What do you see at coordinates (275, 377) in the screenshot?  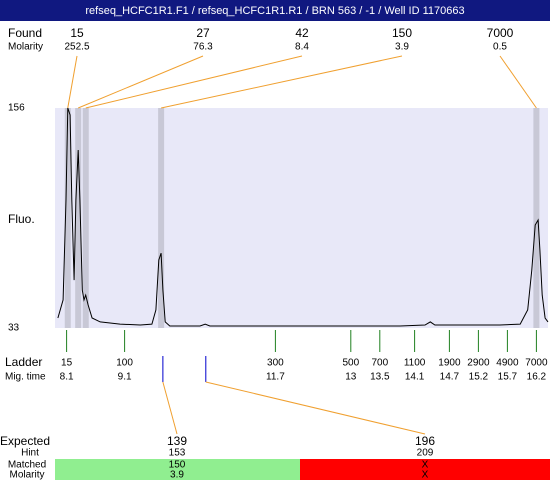 I see `ladder-time: 11.7` at bounding box center [275, 377].